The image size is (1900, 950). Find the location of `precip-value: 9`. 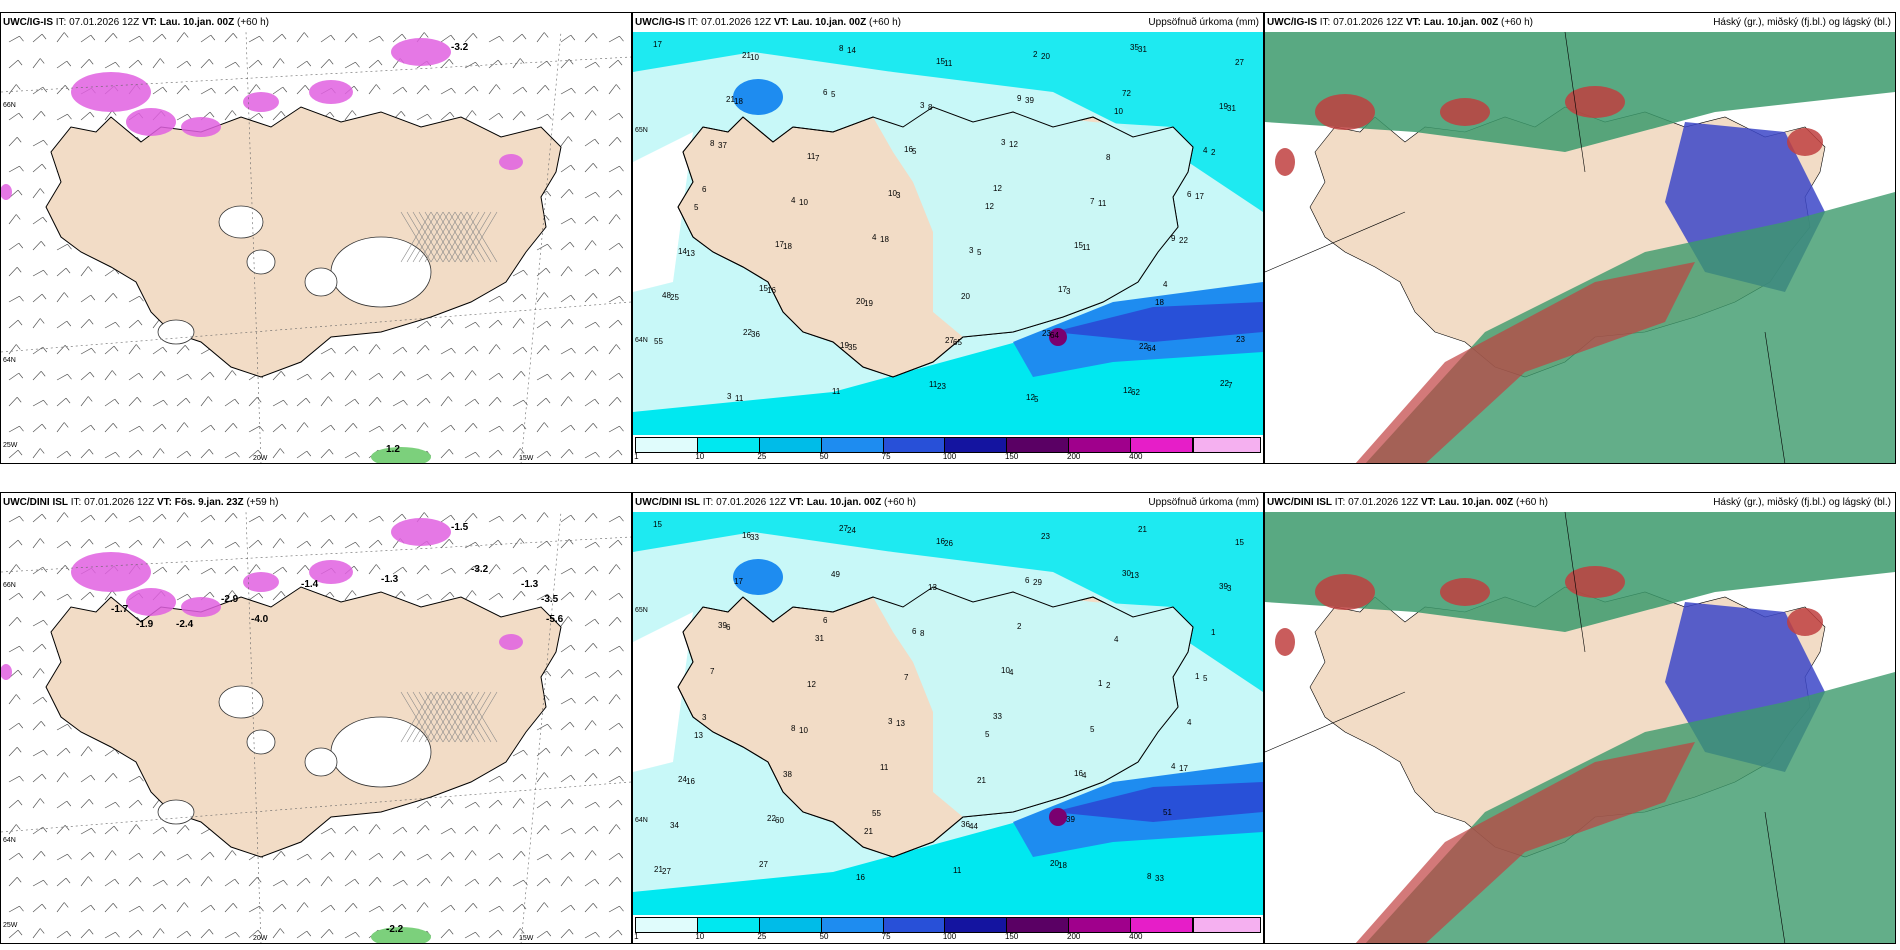

precip-value: 9 is located at coordinates (1019, 98).